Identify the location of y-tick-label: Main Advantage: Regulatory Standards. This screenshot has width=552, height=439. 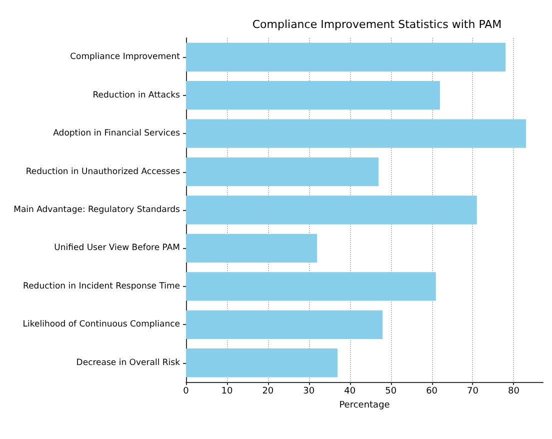
(97, 210).